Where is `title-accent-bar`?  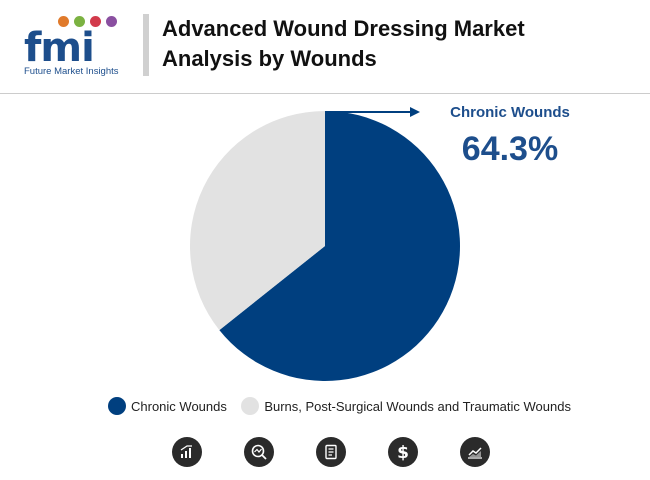
title-accent-bar is located at coordinates (146, 45).